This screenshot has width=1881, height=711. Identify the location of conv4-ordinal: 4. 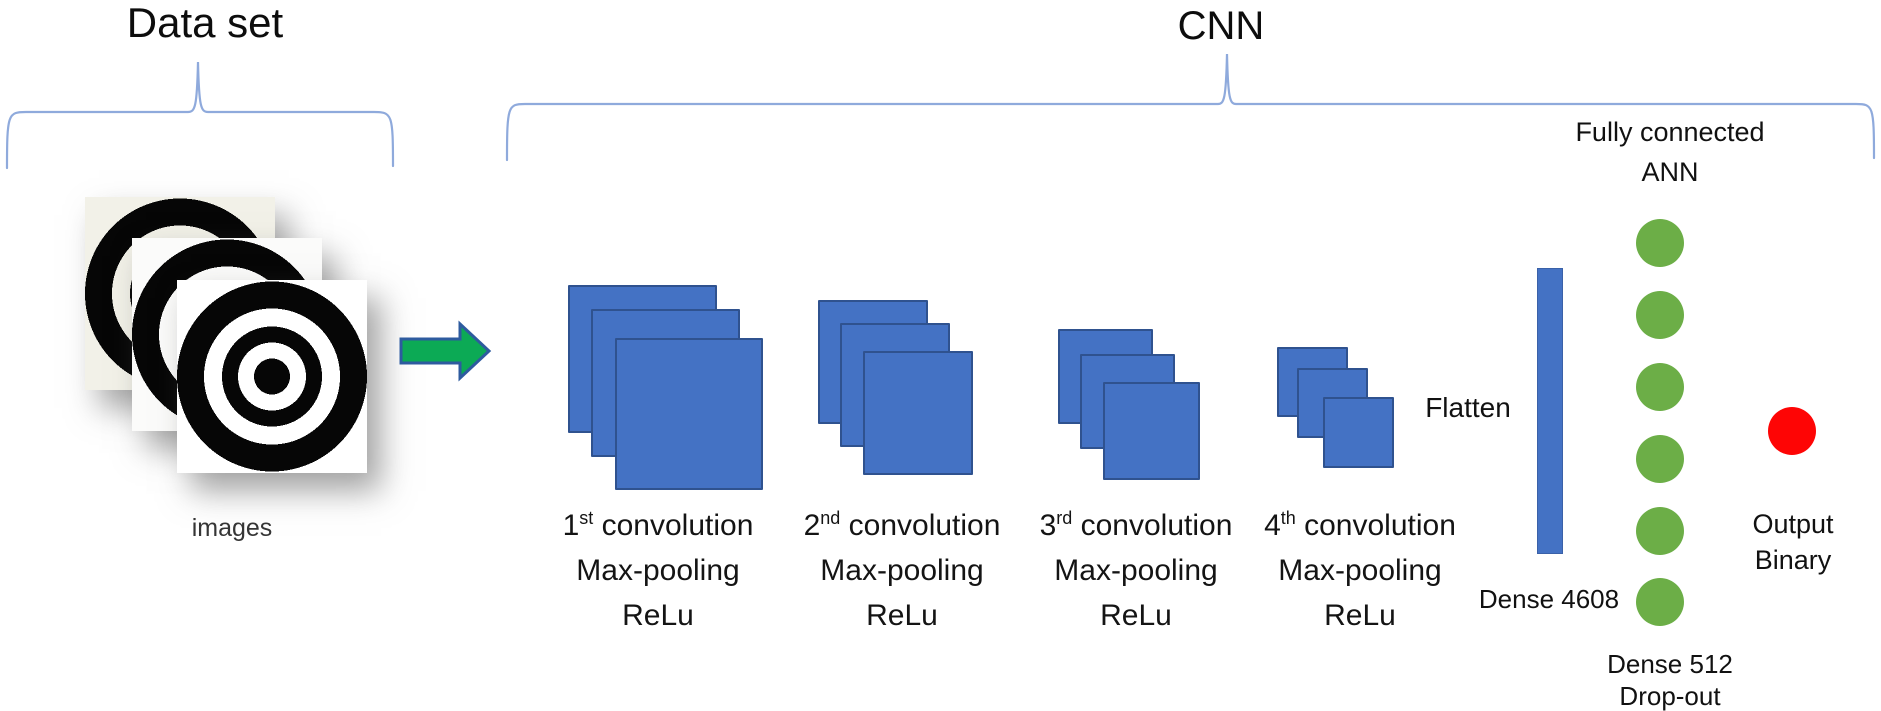
(1272, 525).